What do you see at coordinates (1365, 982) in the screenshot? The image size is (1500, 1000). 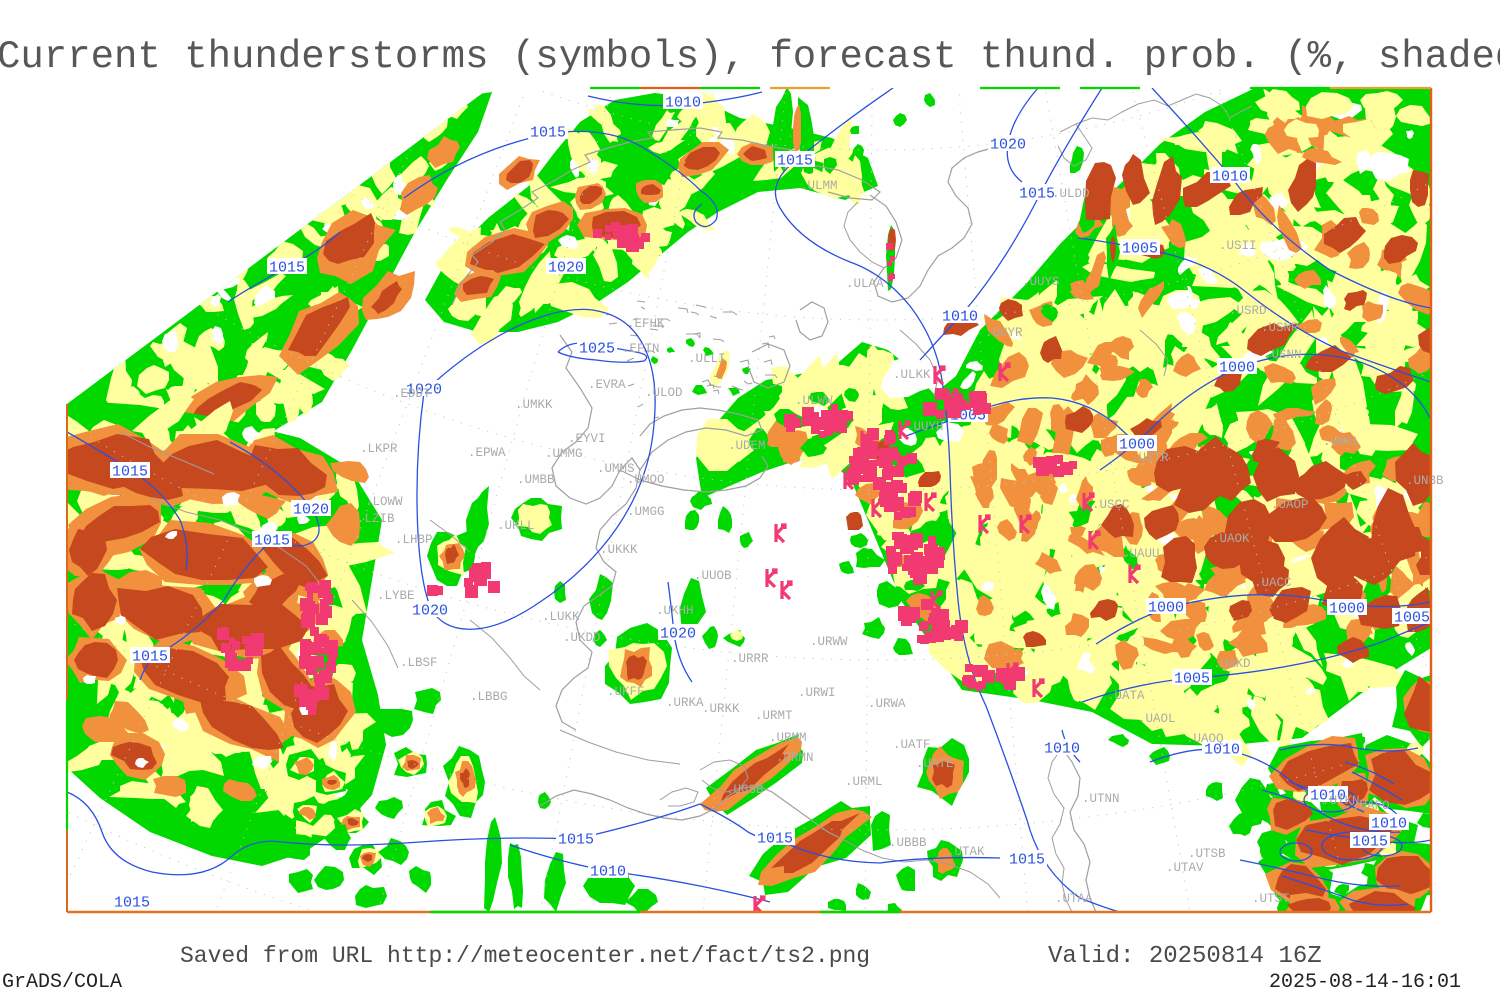 I see `svg-text: 2025-08-14-16:01` at bounding box center [1365, 982].